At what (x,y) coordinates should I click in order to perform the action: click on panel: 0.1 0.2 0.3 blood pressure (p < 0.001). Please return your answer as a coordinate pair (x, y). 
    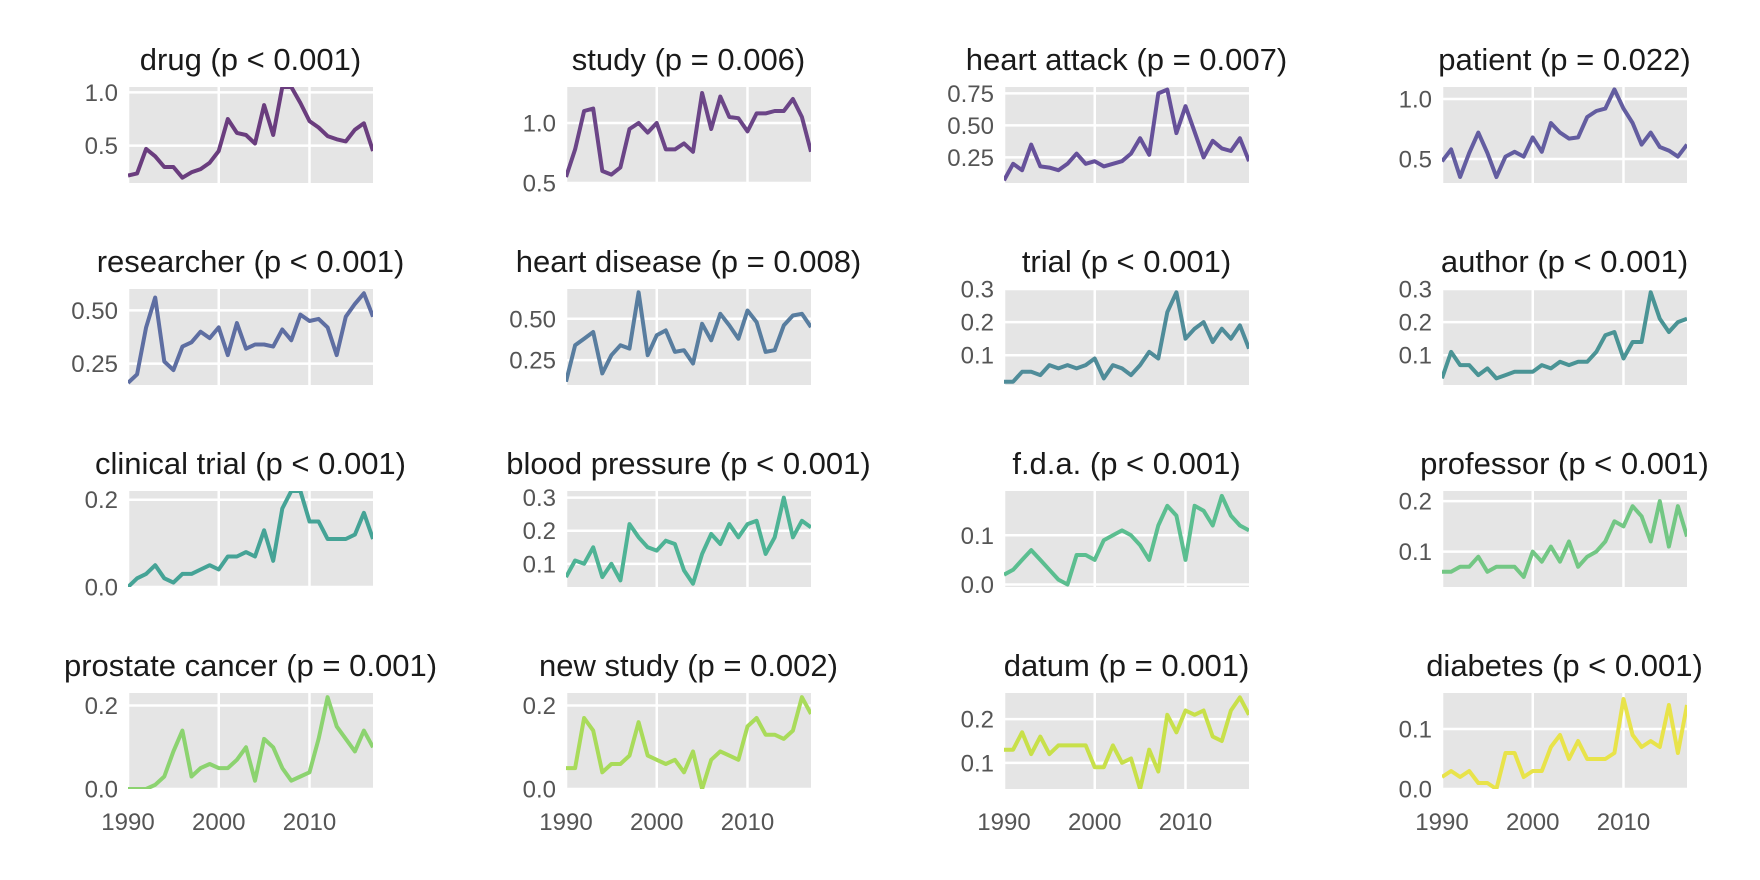
    Looking at the image, I should click on (688, 516).